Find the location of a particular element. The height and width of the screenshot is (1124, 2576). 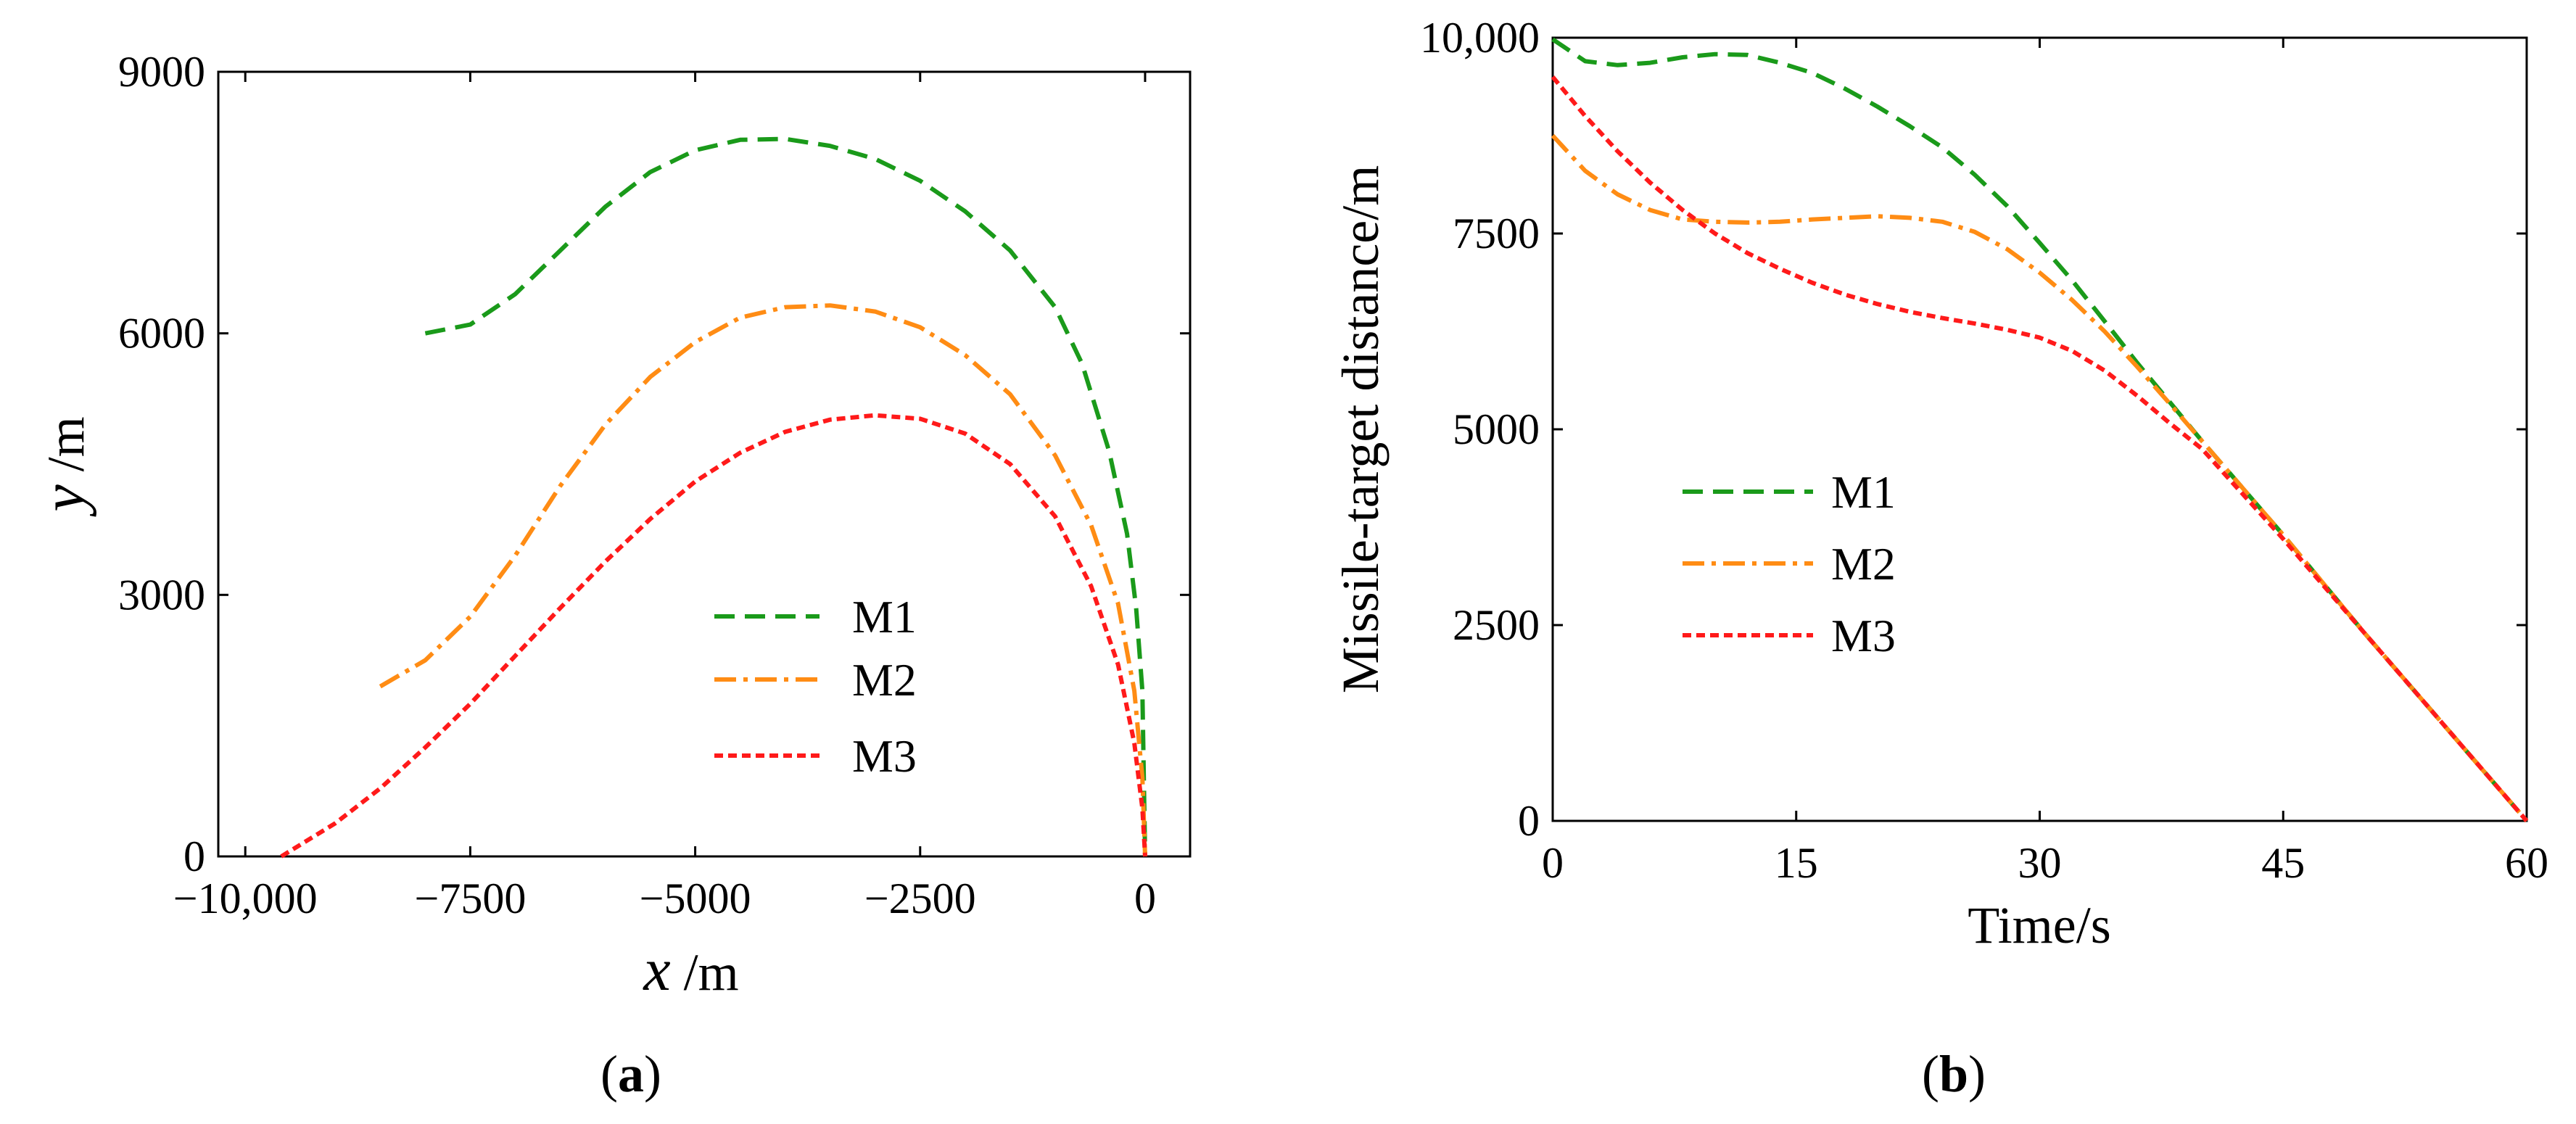

chart-b-y-tick-label: 10,000 is located at coordinates (1480, 38).